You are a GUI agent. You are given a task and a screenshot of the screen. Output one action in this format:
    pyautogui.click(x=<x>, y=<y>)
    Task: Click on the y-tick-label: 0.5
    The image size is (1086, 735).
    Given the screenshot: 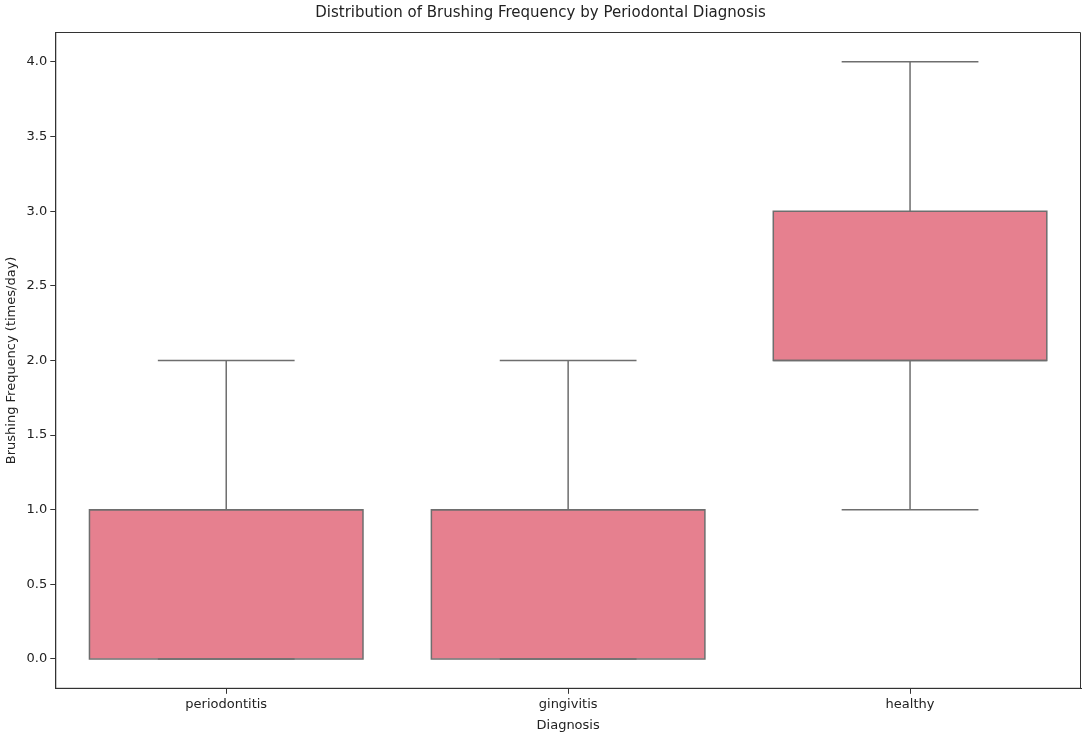 What is the action you would take?
    pyautogui.click(x=37, y=583)
    